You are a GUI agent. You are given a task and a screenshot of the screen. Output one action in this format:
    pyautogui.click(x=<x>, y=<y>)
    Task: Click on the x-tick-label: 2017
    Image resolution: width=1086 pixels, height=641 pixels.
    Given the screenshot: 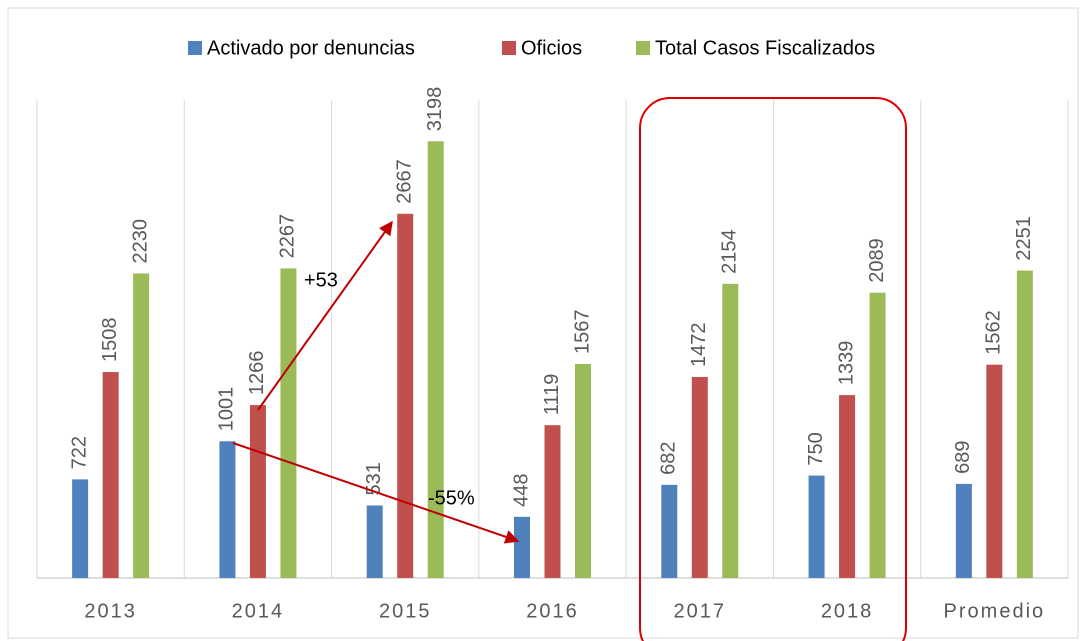 What is the action you would take?
    pyautogui.click(x=700, y=611)
    